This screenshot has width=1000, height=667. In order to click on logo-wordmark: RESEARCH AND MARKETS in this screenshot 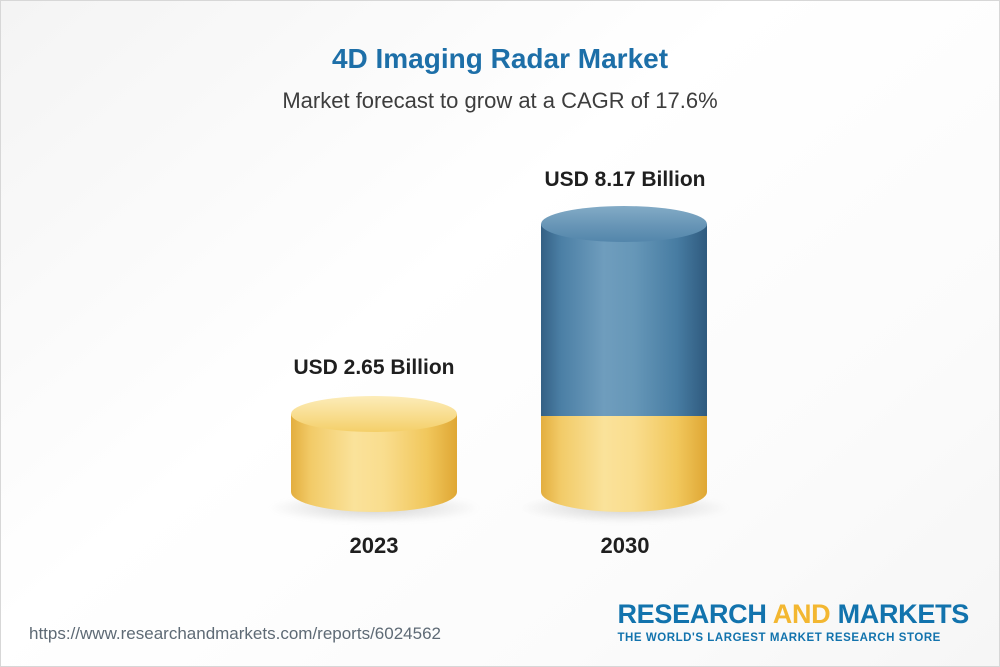, I will do `click(793, 614)`.